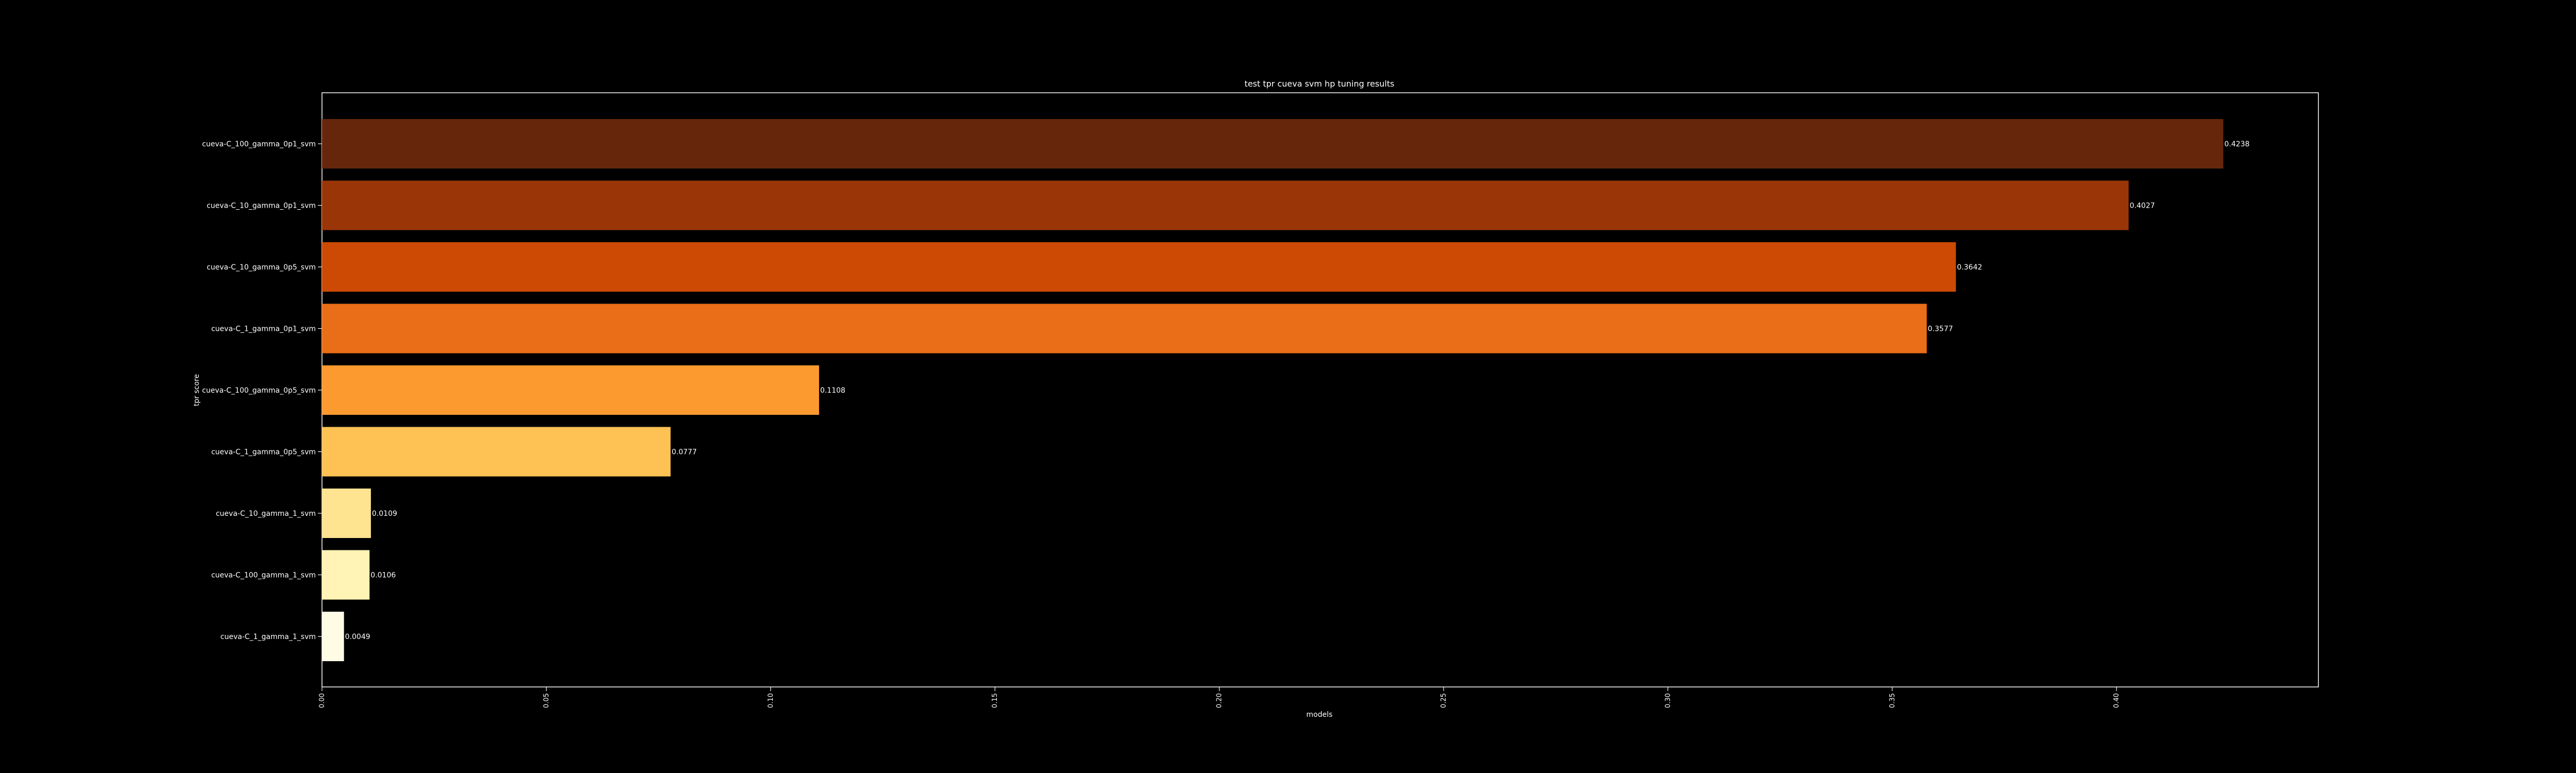 The image size is (2576, 773). What do you see at coordinates (263, 329) in the screenshot?
I see `y-tick-label: cueva-C_1_gamma_0p1_svm` at bounding box center [263, 329].